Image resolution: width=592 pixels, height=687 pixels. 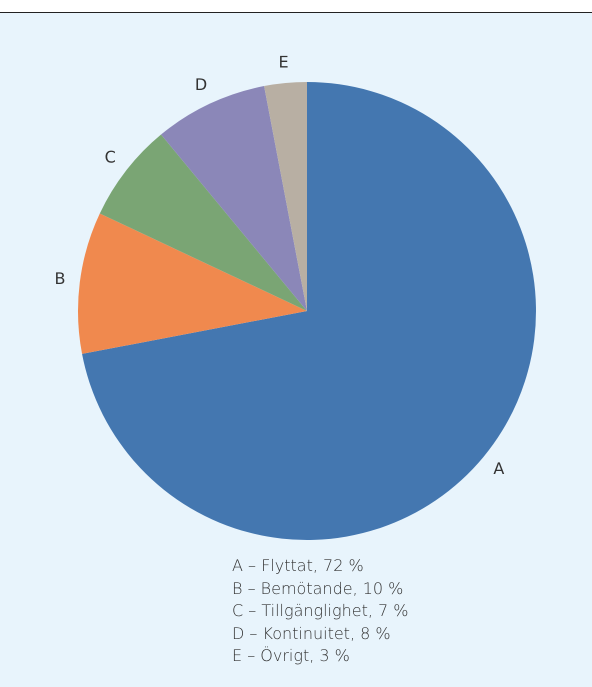 I want to click on slice-label: D, so click(x=201, y=84).